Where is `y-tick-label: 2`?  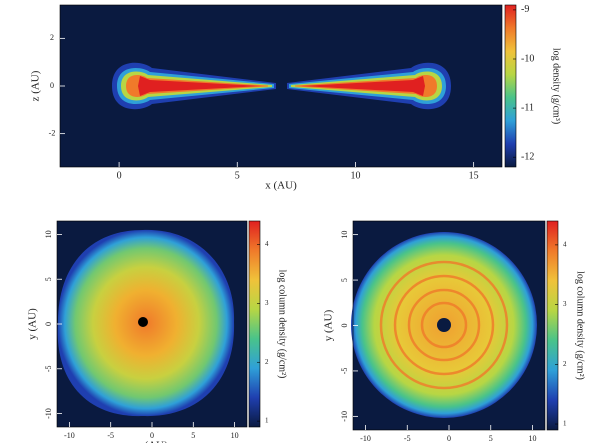 y-tick-label: 2 is located at coordinates (52, 37).